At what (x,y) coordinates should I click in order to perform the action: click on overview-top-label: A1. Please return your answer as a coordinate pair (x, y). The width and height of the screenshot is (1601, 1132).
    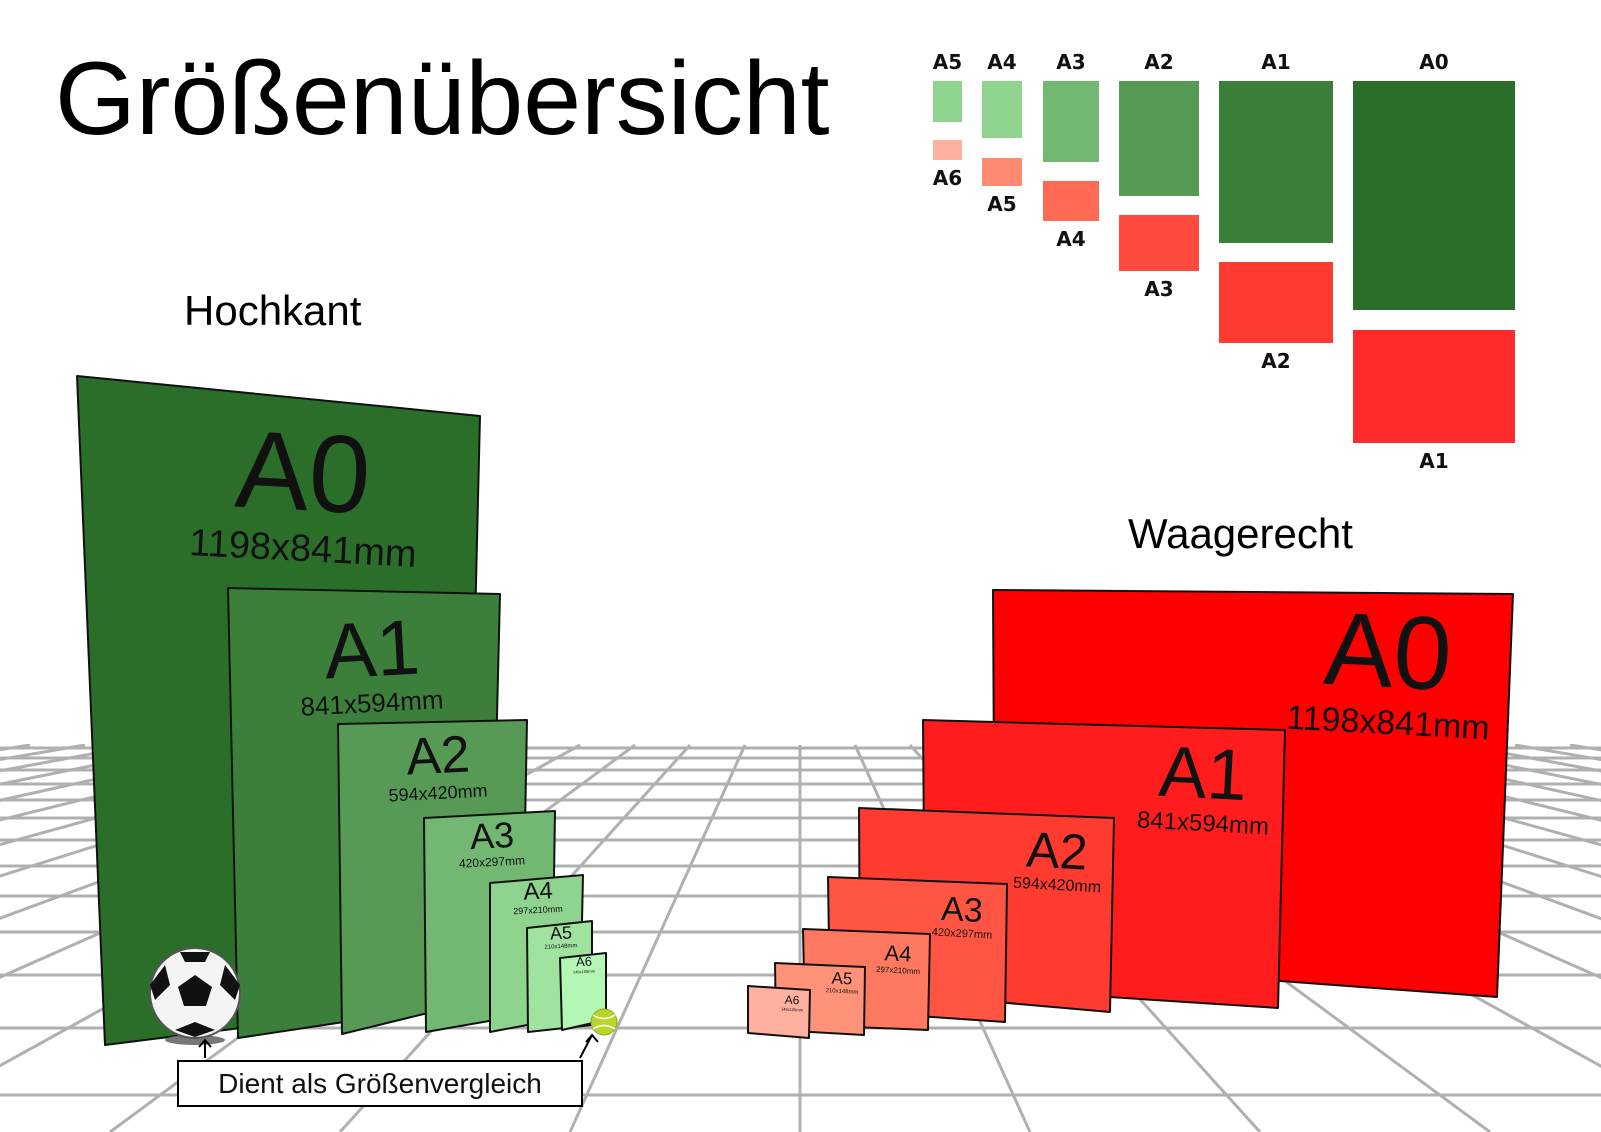
    Looking at the image, I should click on (1276, 62).